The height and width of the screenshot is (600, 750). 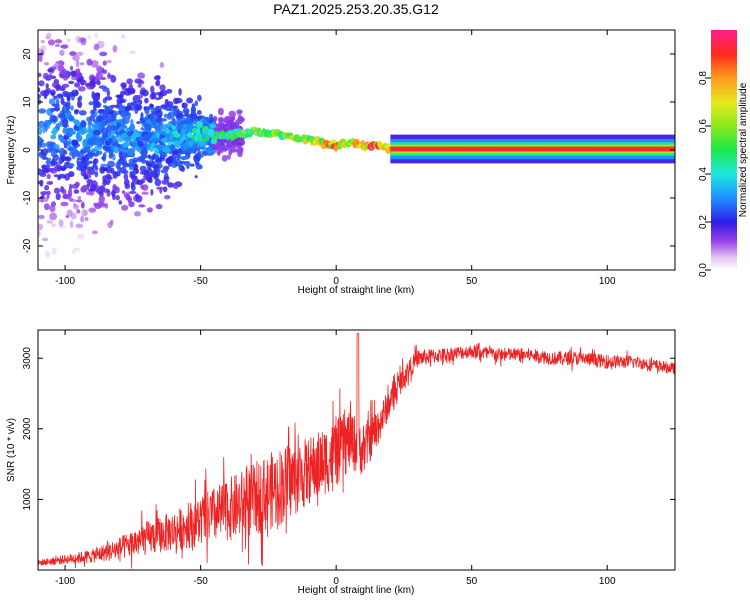 I want to click on colorbar-tick-label: 0.6, so click(x=703, y=126).